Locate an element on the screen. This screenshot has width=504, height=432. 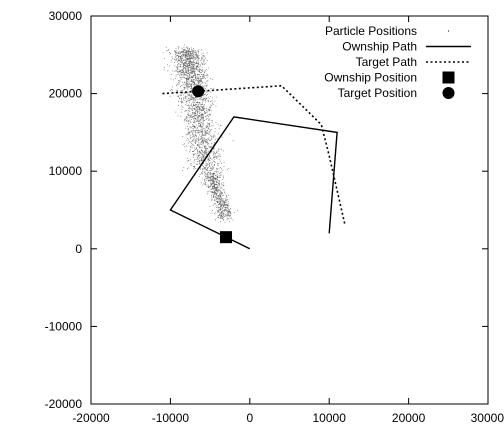
particle-cloud is located at coordinates (200, 133).